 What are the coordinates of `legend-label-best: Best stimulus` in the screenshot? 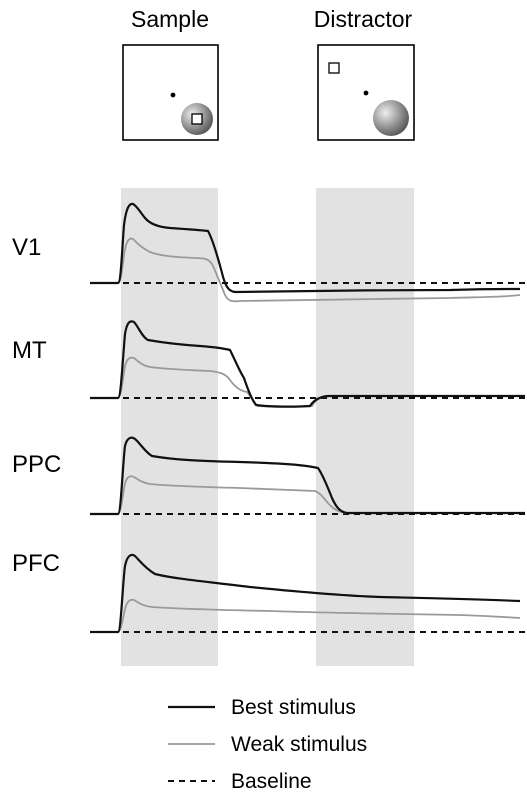 It's located at (293, 707).